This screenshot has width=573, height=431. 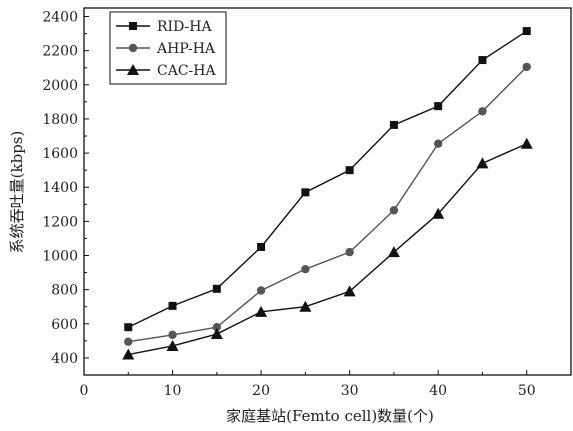 I want to click on y-tick-label: 1400, so click(x=60, y=188).